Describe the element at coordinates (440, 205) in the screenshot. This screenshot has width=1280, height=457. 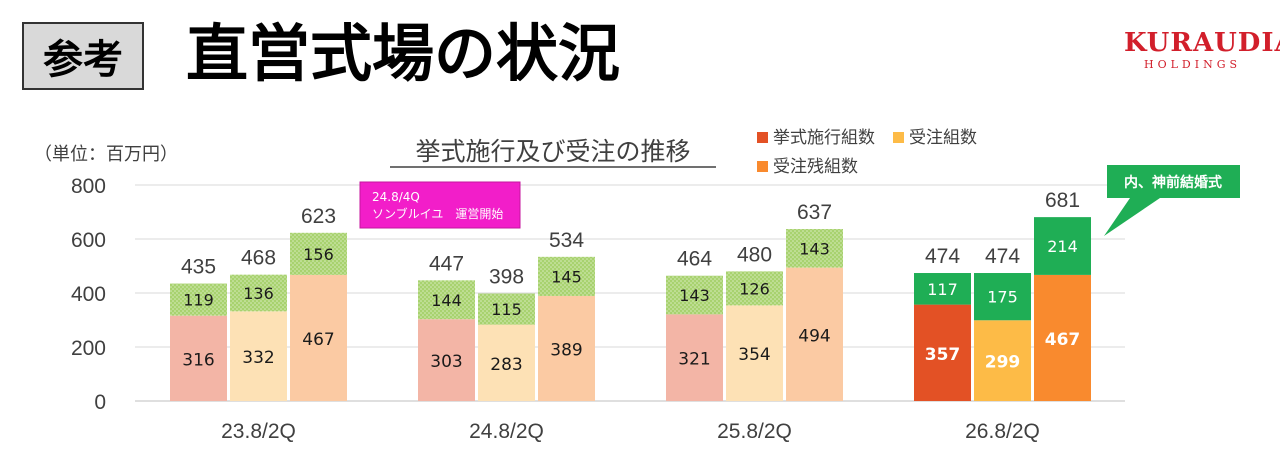
I see `note-box` at that location.